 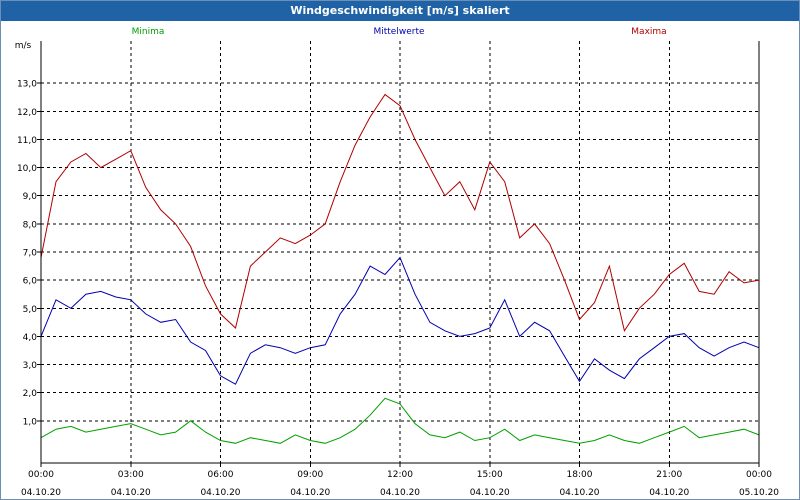 What do you see at coordinates (30, 225) in the screenshot?
I see `y-tick-label: 8,0` at bounding box center [30, 225].